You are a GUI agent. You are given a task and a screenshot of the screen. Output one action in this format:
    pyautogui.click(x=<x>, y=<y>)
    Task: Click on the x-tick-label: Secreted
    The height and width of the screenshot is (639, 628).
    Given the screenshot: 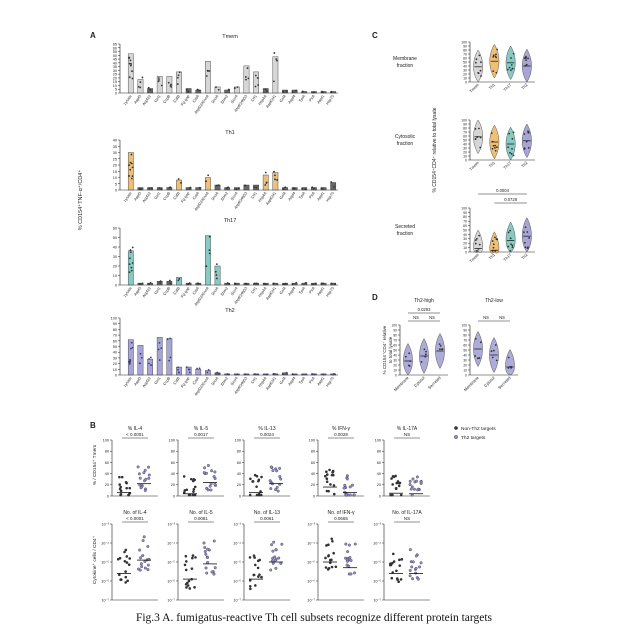 What is the action you would take?
    pyautogui.click(x=434, y=382)
    